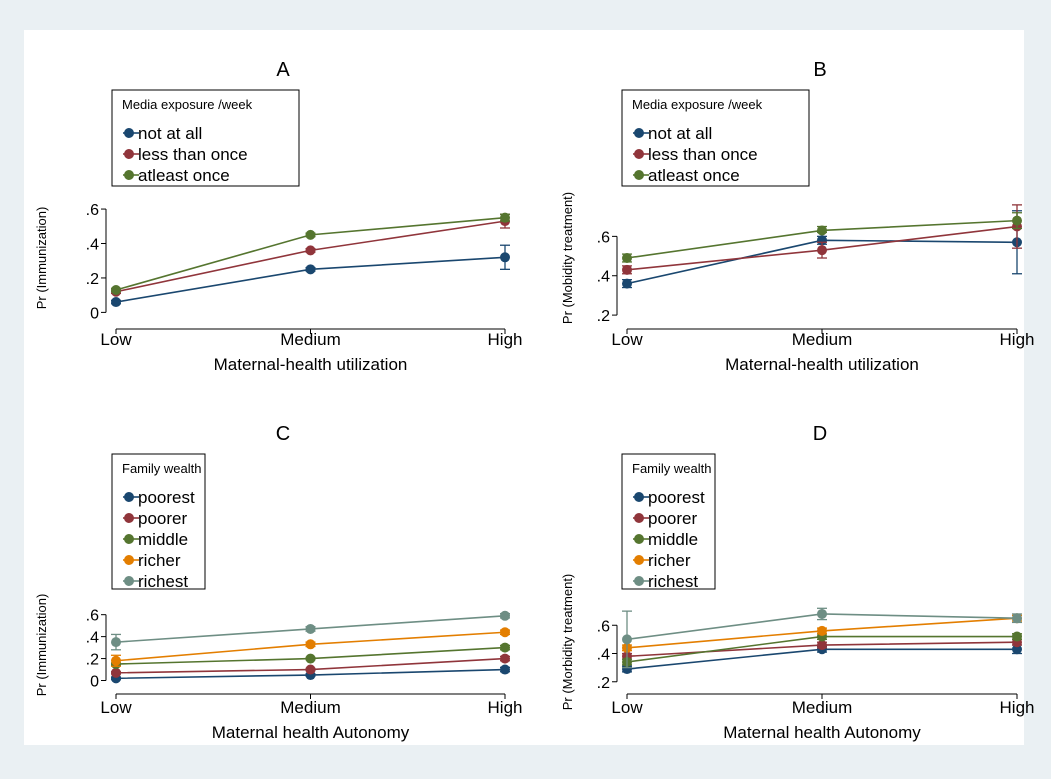 This screenshot has height=779, width=1051. What do you see at coordinates (283, 434) in the screenshot?
I see `panel-title: C` at bounding box center [283, 434].